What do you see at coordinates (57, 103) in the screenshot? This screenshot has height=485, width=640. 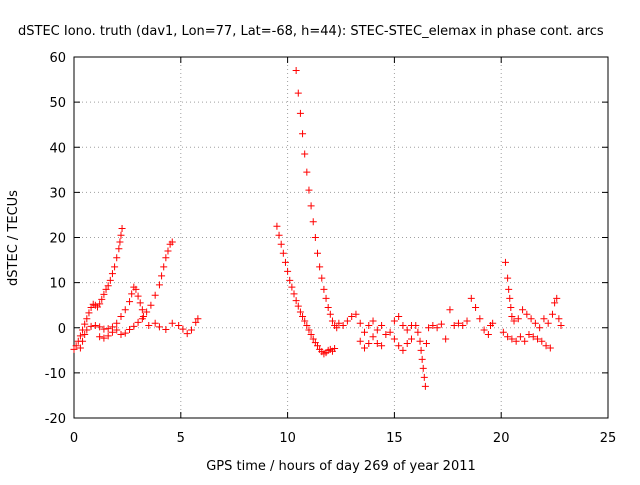 I see `y-tick-label: 50` at bounding box center [57, 103].